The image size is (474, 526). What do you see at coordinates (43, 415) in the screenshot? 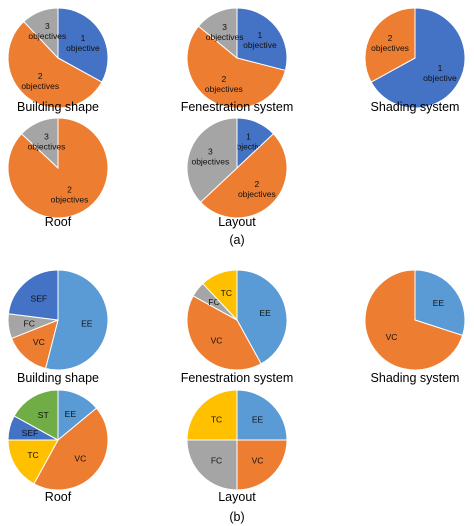
I see `pie-slice-label: ST` at bounding box center [43, 415].